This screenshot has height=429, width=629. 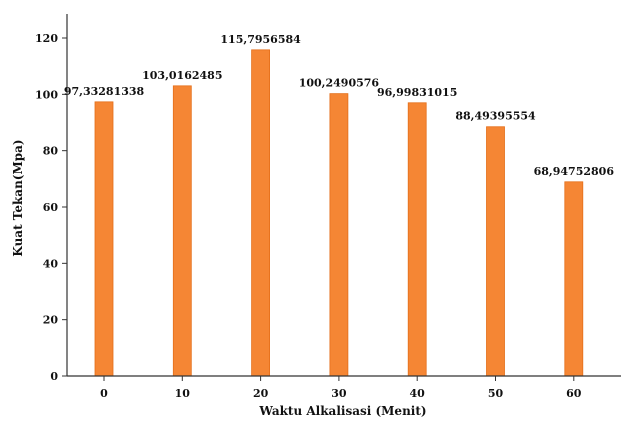 I want to click on y-tick-label: 80, so click(x=51, y=151).